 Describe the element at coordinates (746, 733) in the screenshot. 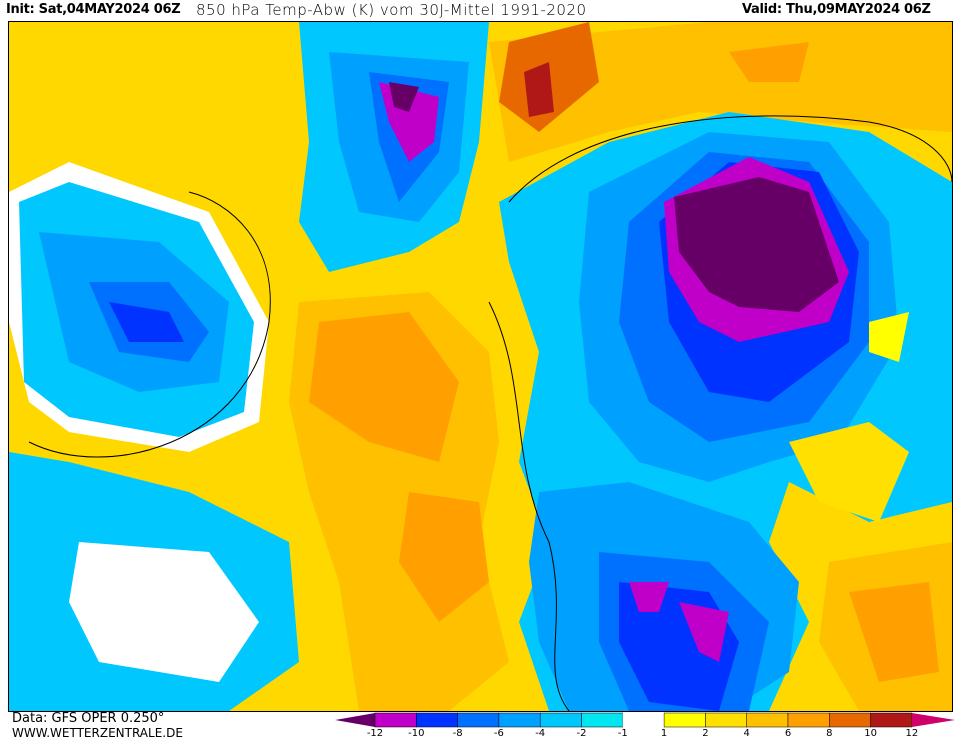

I see `legend-tick-label: 4` at that location.